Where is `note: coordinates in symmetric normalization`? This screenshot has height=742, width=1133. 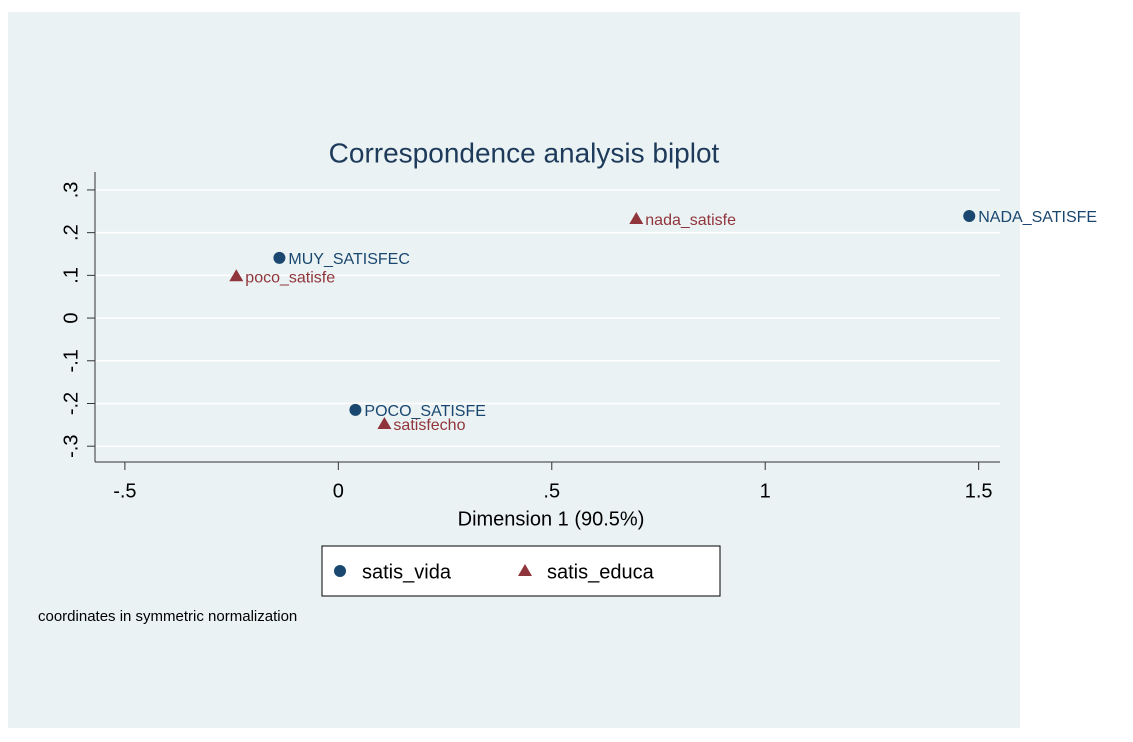
note: coordinates in symmetric normalization is located at coordinates (167, 616).